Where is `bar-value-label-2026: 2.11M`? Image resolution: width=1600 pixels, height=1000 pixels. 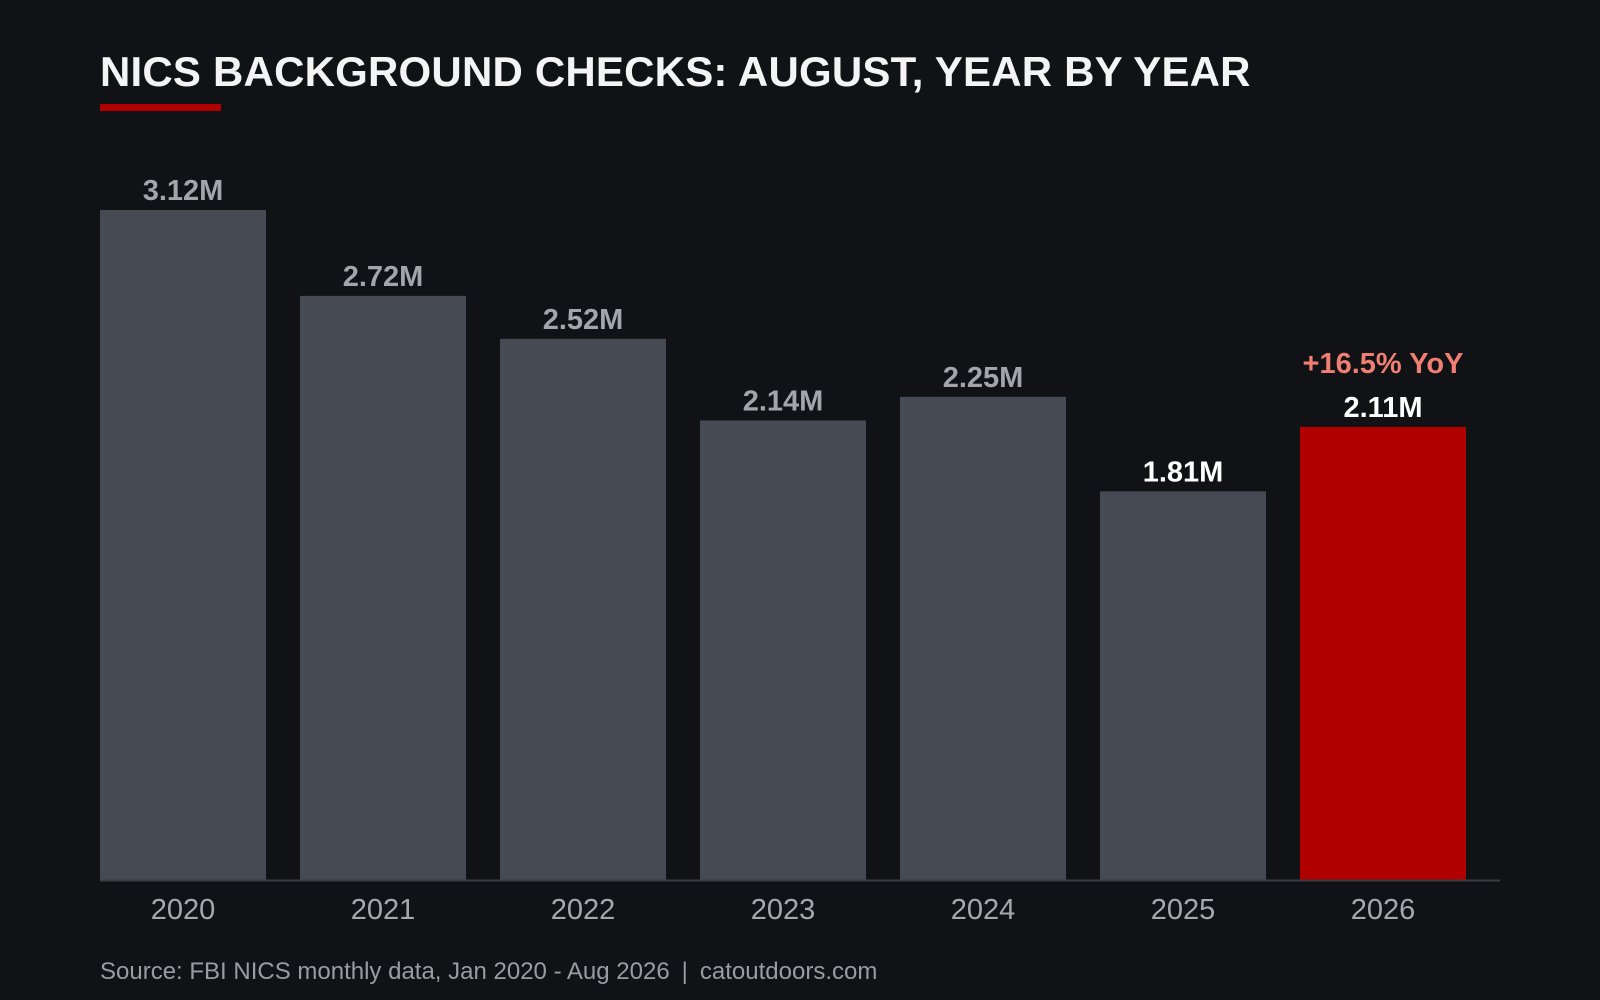
bar-value-label-2026: 2.11M is located at coordinates (1383, 408).